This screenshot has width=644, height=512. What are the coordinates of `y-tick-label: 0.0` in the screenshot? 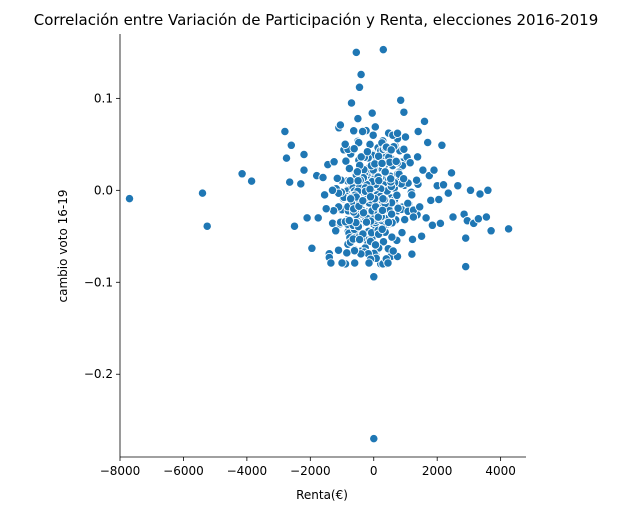 It's located at (103, 190).